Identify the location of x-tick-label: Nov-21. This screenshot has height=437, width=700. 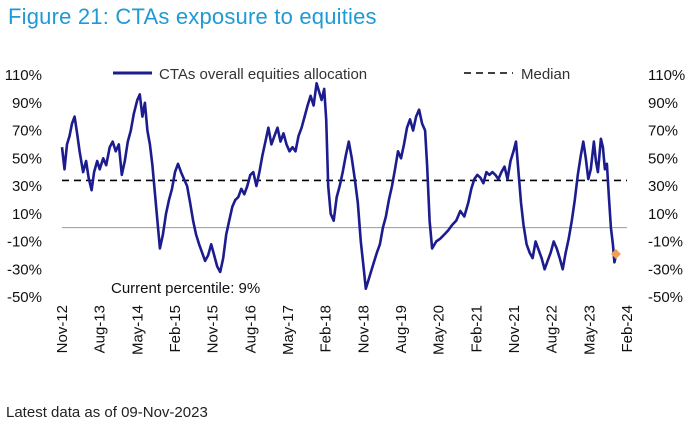
(514, 329).